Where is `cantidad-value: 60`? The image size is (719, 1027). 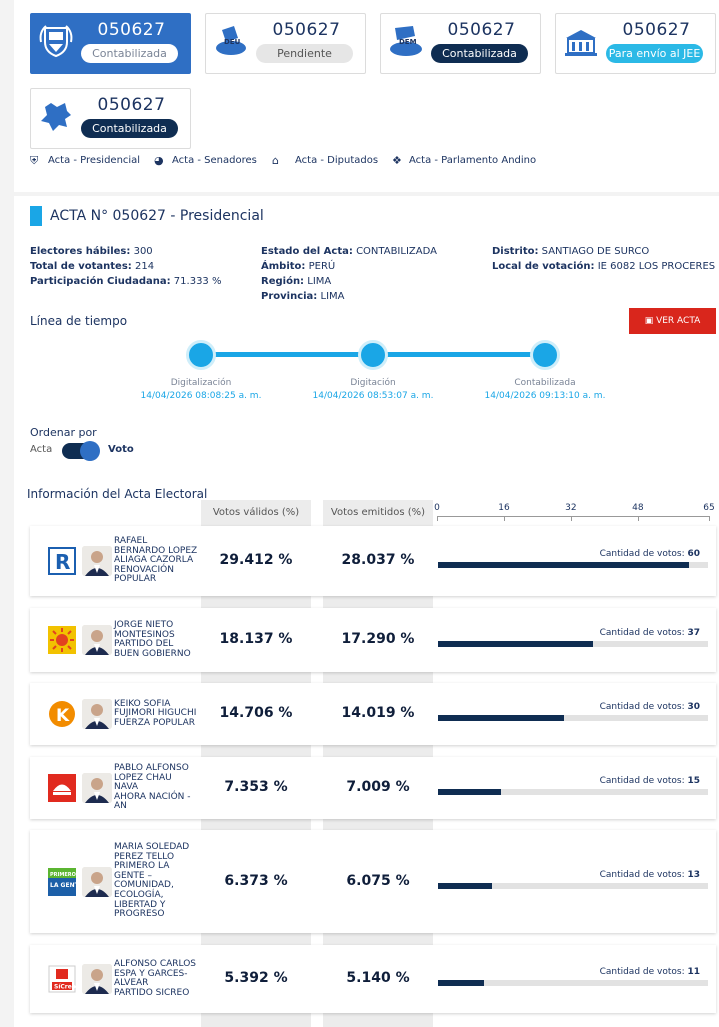 cantidad-value: 60 is located at coordinates (693, 554).